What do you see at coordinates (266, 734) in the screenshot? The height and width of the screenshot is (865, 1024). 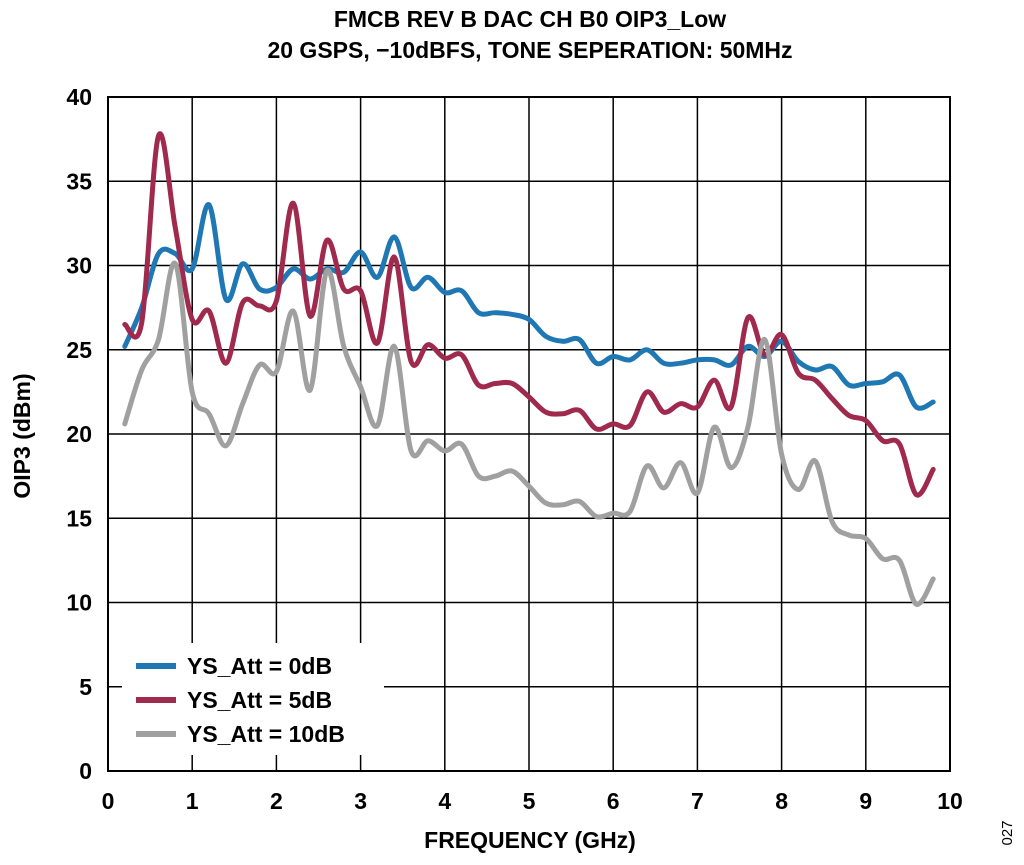 I see `legend-label: YS_Att = 10dB` at bounding box center [266, 734].